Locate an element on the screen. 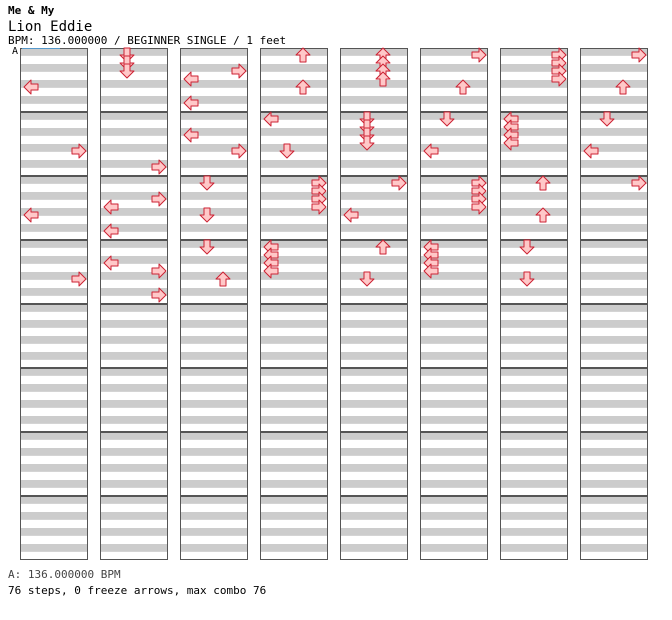 Image resolution: width=672 pixels, height=620 pixels. arrow-right-icon is located at coordinates (159, 295).